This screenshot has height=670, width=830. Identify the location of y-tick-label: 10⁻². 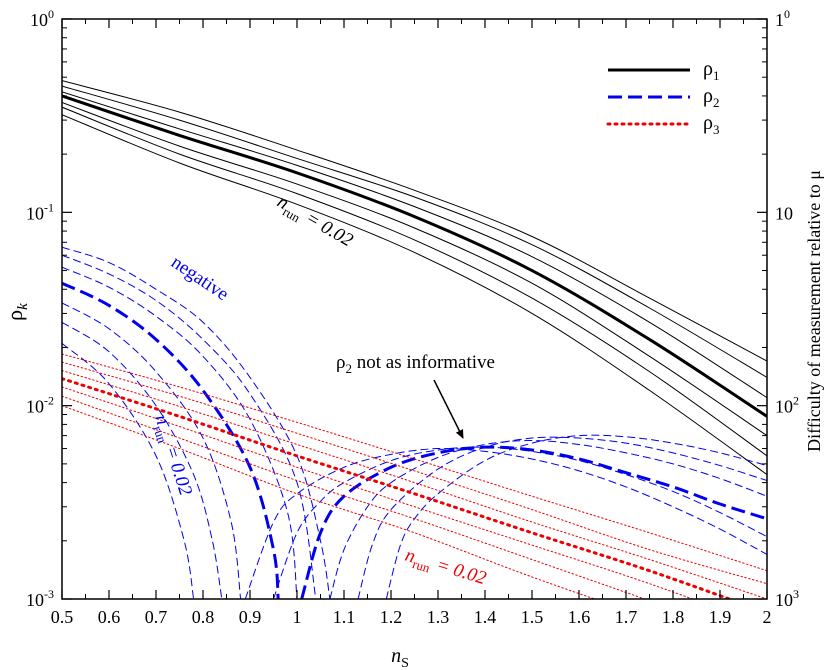
(40, 405).